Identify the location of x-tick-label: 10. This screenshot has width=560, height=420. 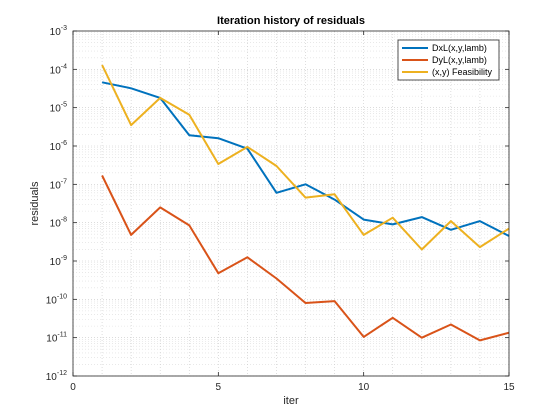
(364, 387).